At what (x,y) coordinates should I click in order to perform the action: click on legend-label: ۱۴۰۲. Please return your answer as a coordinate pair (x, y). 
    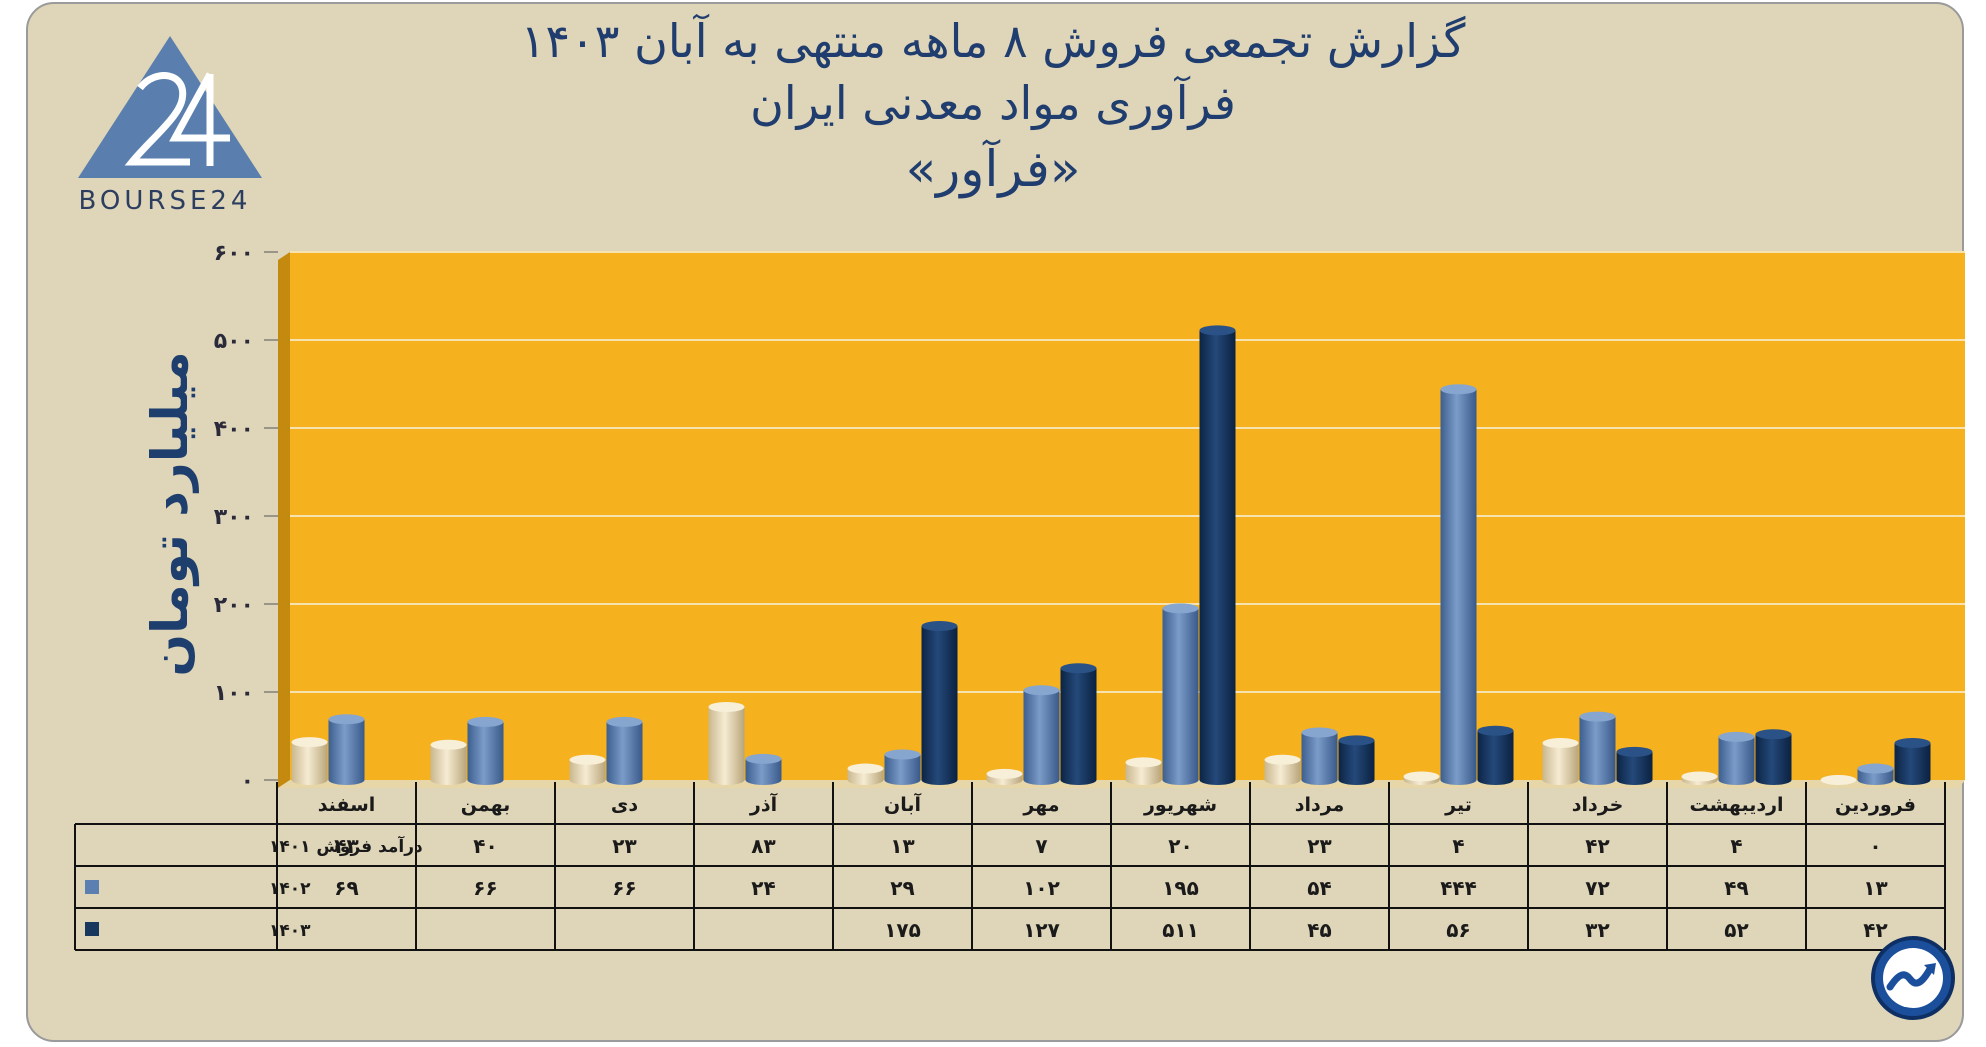
    Looking at the image, I should click on (290, 889).